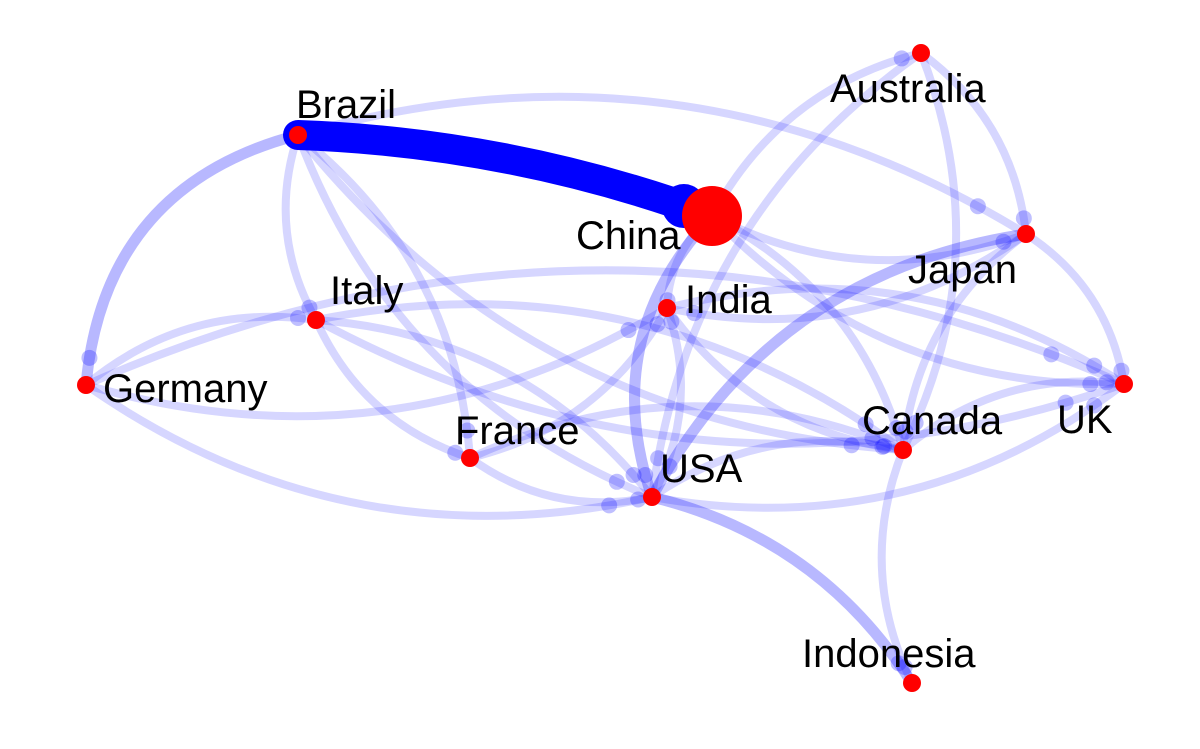 The height and width of the screenshot is (749, 1200). I want to click on edge-arrowhead-china-japan, so click(1003, 241).